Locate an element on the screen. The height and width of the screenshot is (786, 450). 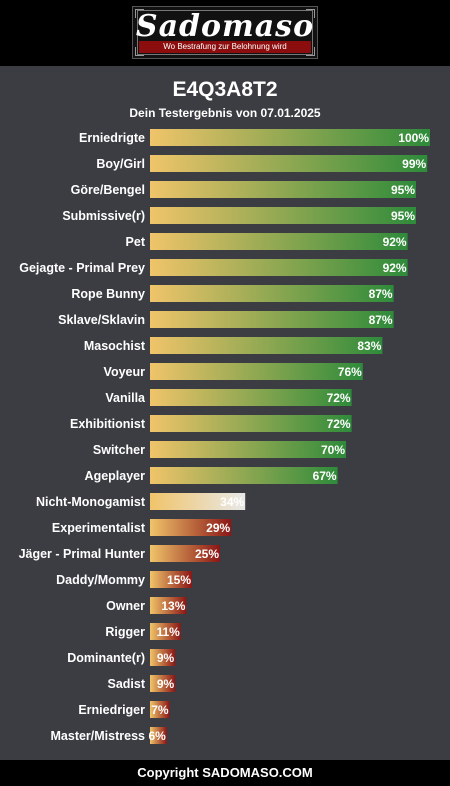
category-label: Masochist is located at coordinates (115, 346).